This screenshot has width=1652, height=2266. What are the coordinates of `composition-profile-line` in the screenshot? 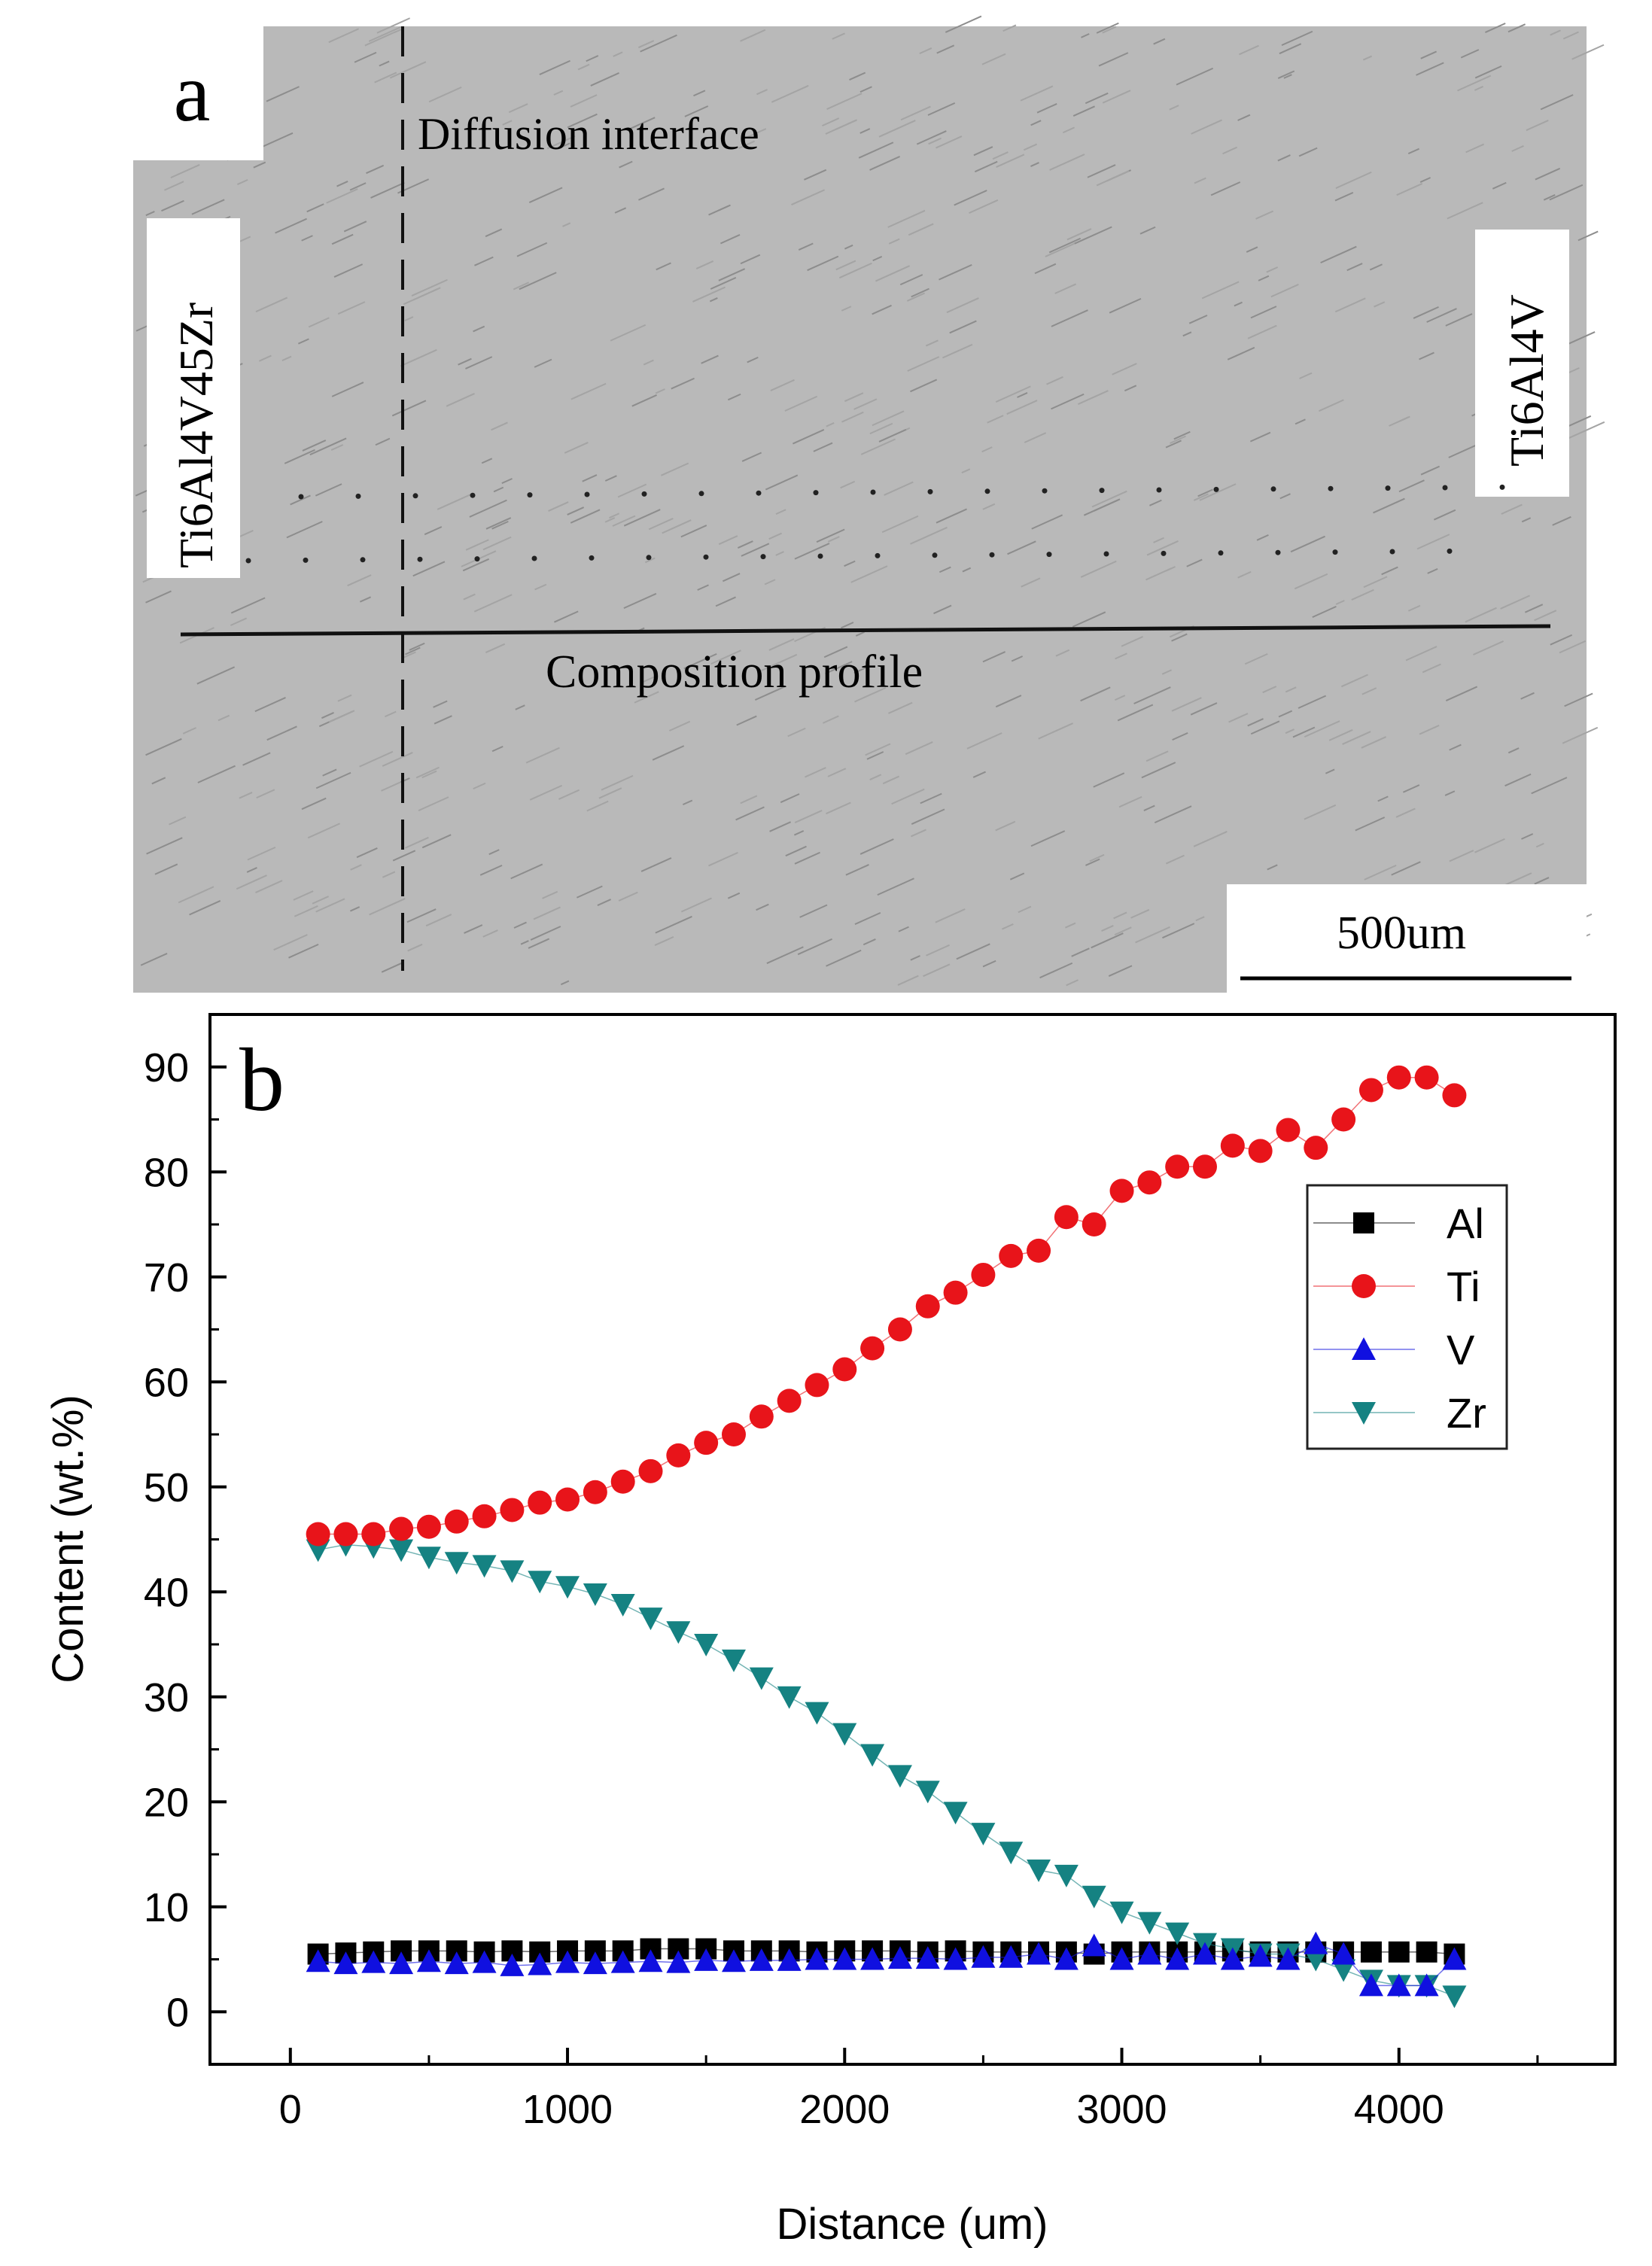 It's located at (866, 630).